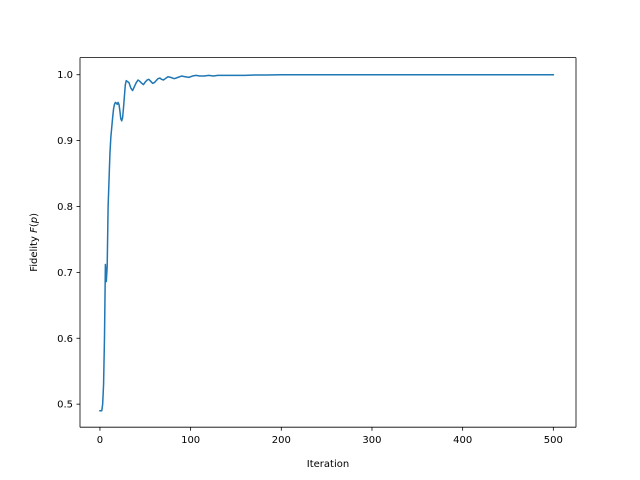 The height and width of the screenshot is (480, 640). What do you see at coordinates (34, 225) in the screenshot?
I see `y-axis-label-open: (` at bounding box center [34, 225].